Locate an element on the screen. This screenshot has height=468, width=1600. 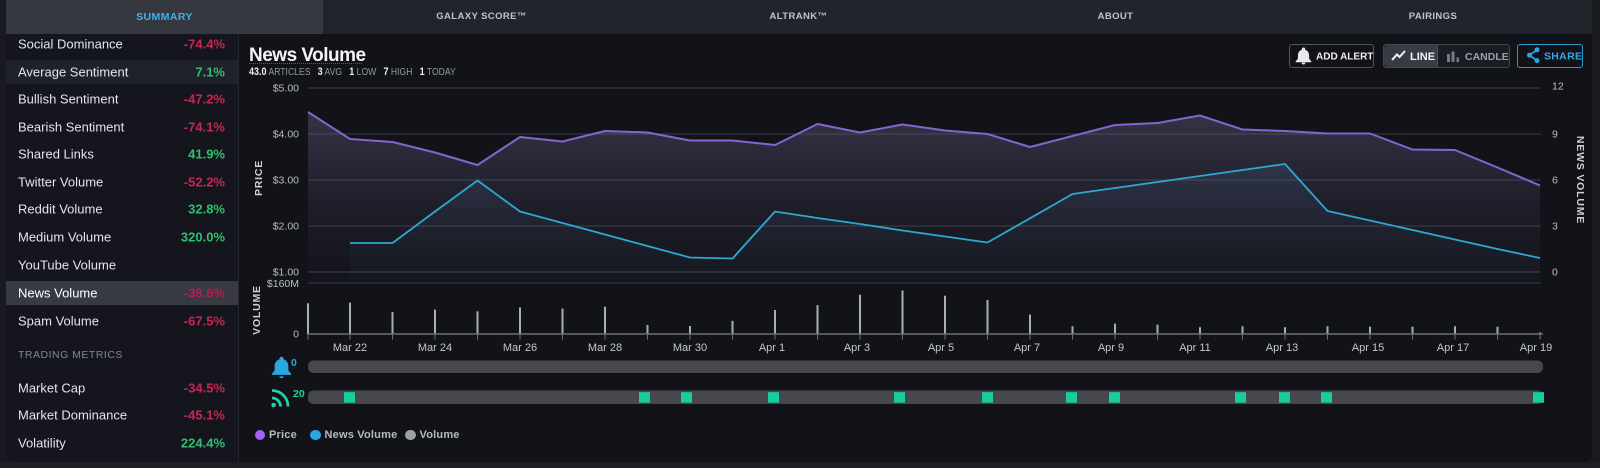
svg-text: 12 is located at coordinates (1558, 87).